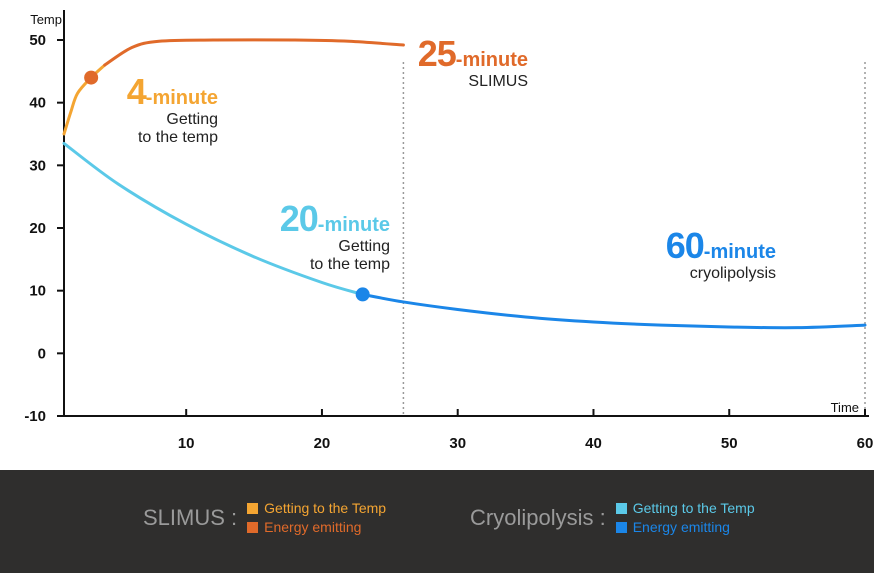  I want to click on annotation-title: 20-minute, so click(335, 218).